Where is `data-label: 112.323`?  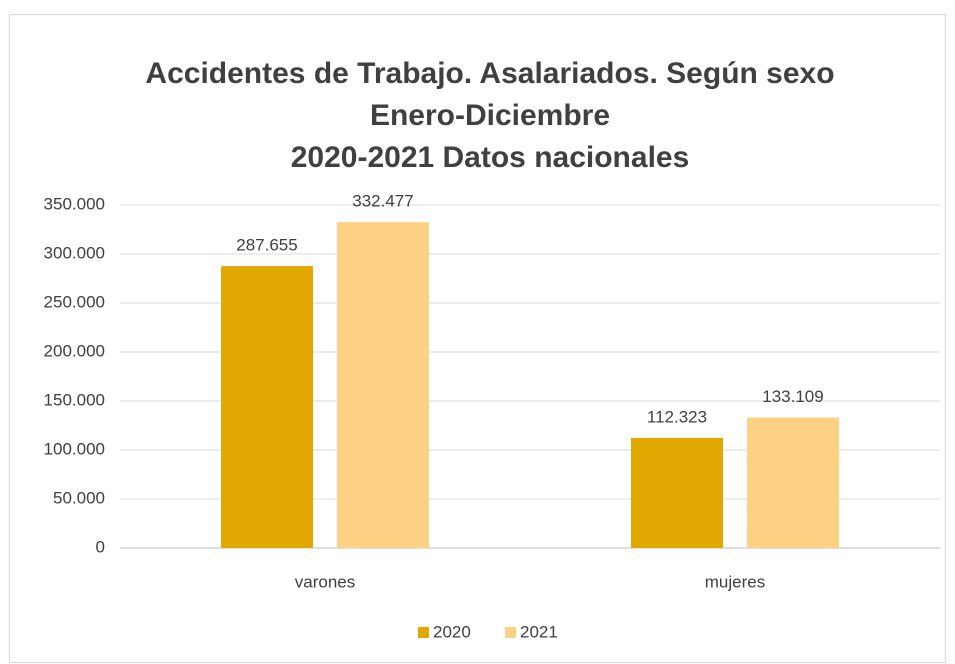
data-label: 112.323 is located at coordinates (677, 416).